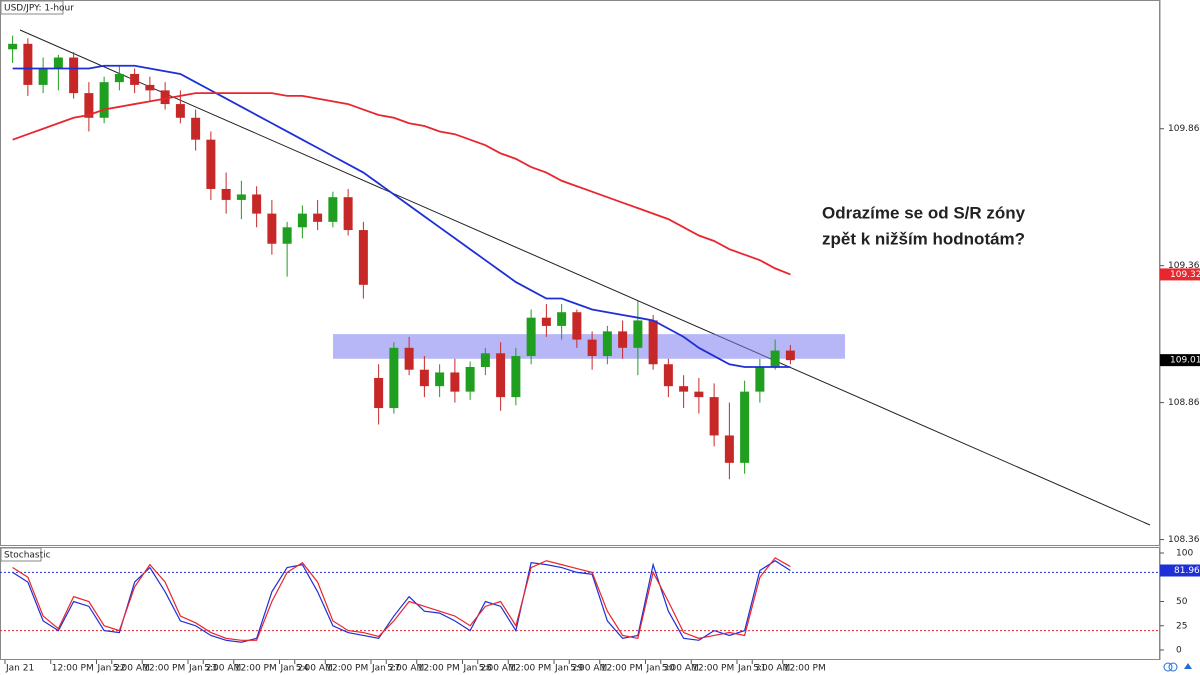  What do you see at coordinates (924, 212) in the screenshot?
I see `annotation: Odrazíme se od S/R zóny` at bounding box center [924, 212].